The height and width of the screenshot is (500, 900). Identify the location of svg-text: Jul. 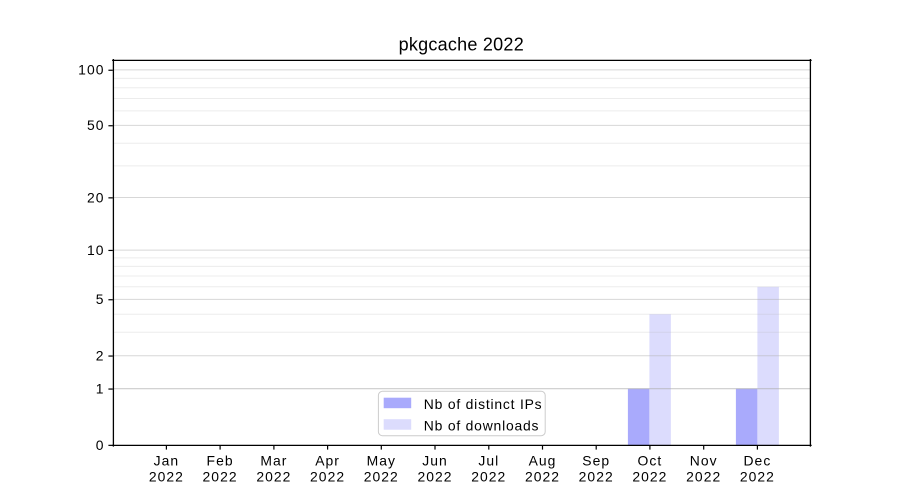
(488, 461).